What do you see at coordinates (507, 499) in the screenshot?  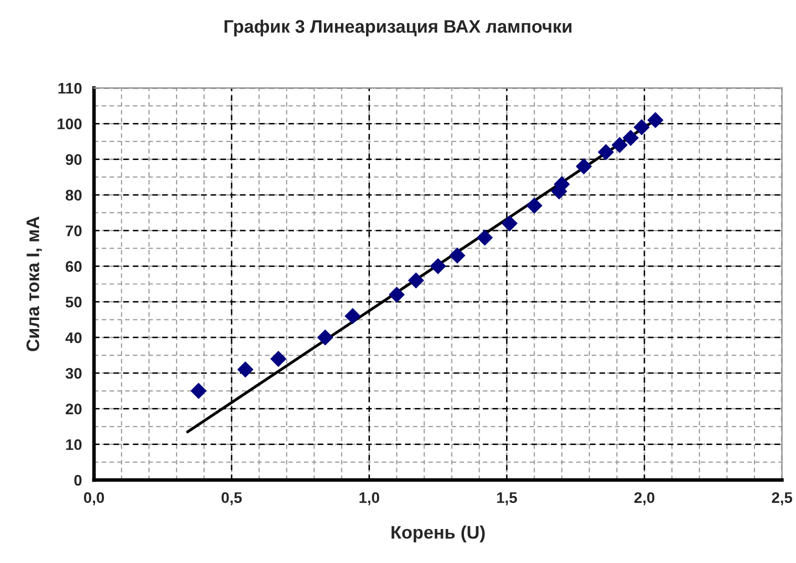 I see `x-tick-label: 1,5` at bounding box center [507, 499].